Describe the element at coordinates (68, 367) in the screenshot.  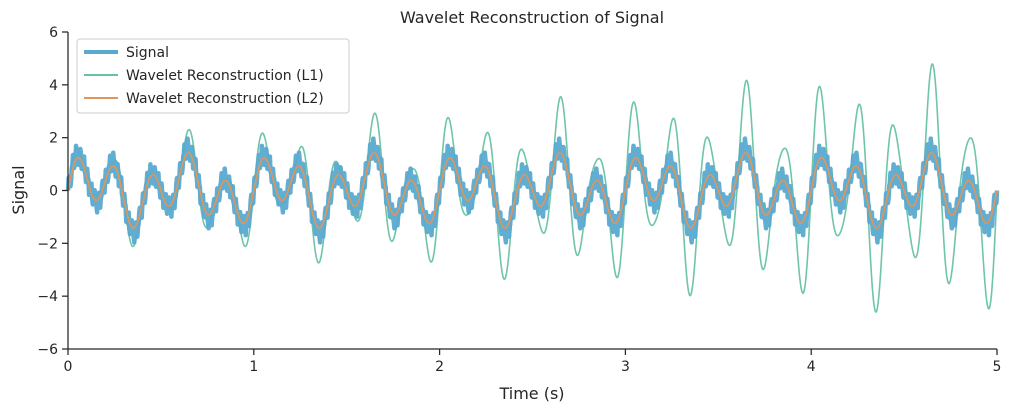
I see `x-tick-label: 0` at that location.